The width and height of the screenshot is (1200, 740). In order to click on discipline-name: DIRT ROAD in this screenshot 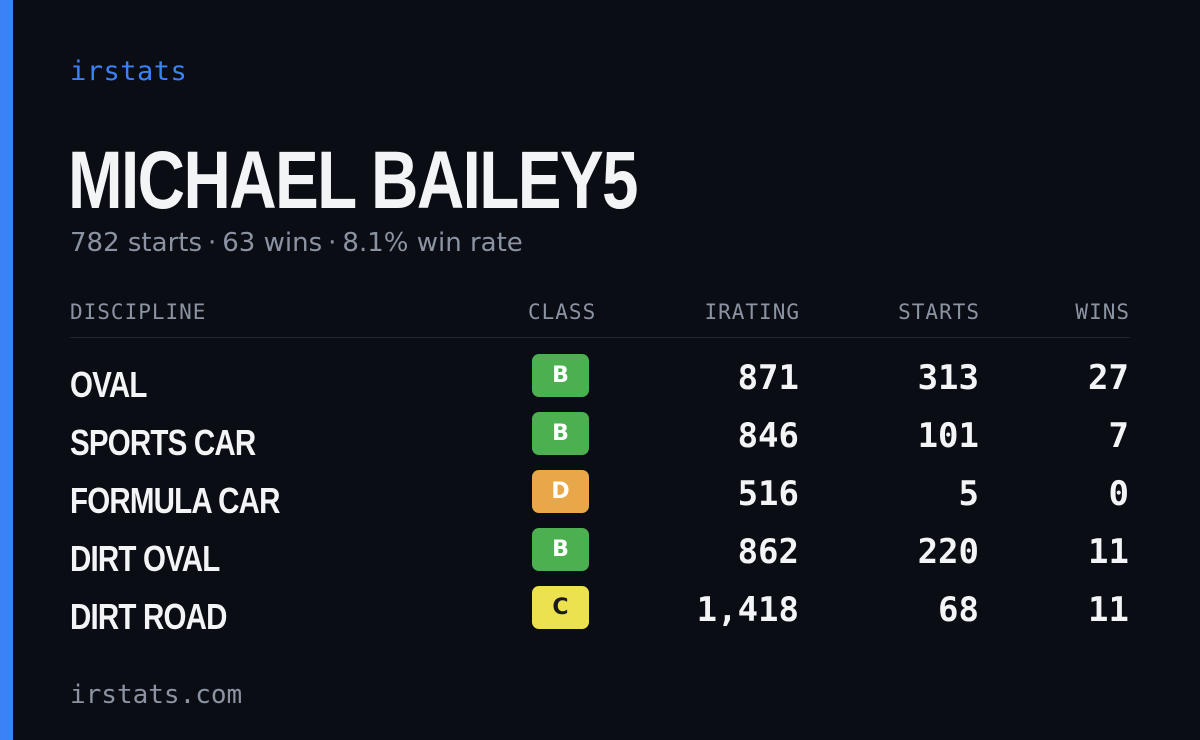, I will do `click(148, 616)`.